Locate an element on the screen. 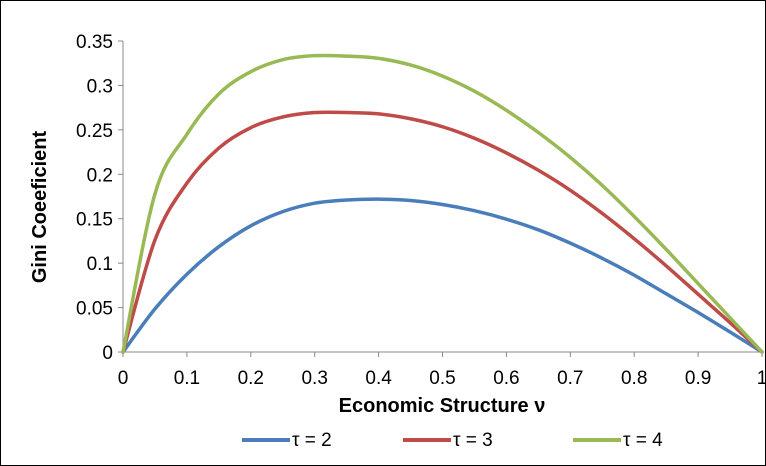 This screenshot has height=466, width=766. y-tick-label: 0.3 is located at coordinates (100, 86).